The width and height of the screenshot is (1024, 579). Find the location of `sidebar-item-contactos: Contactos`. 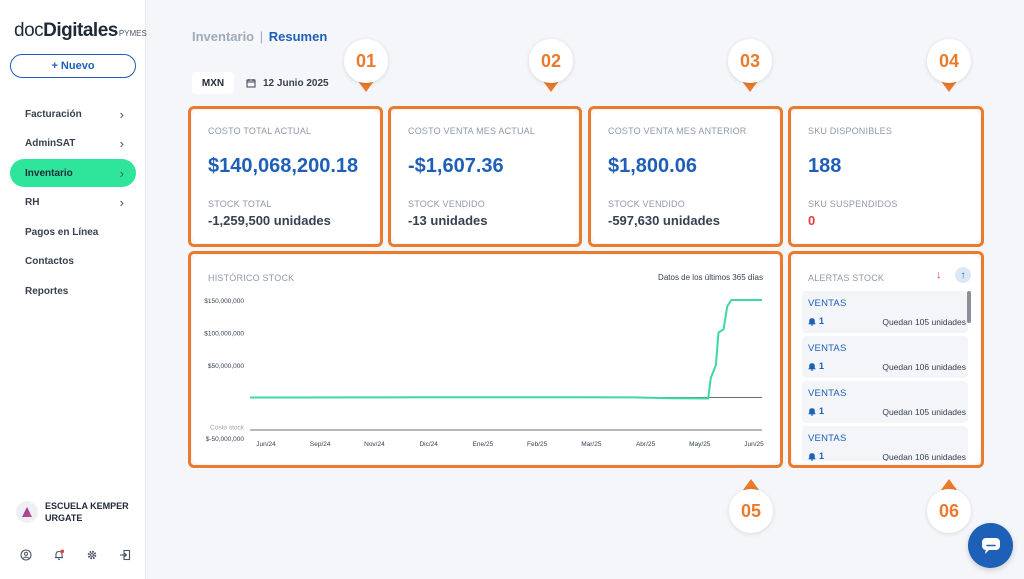

sidebar-item-contactos: Contactos is located at coordinates (73, 262).